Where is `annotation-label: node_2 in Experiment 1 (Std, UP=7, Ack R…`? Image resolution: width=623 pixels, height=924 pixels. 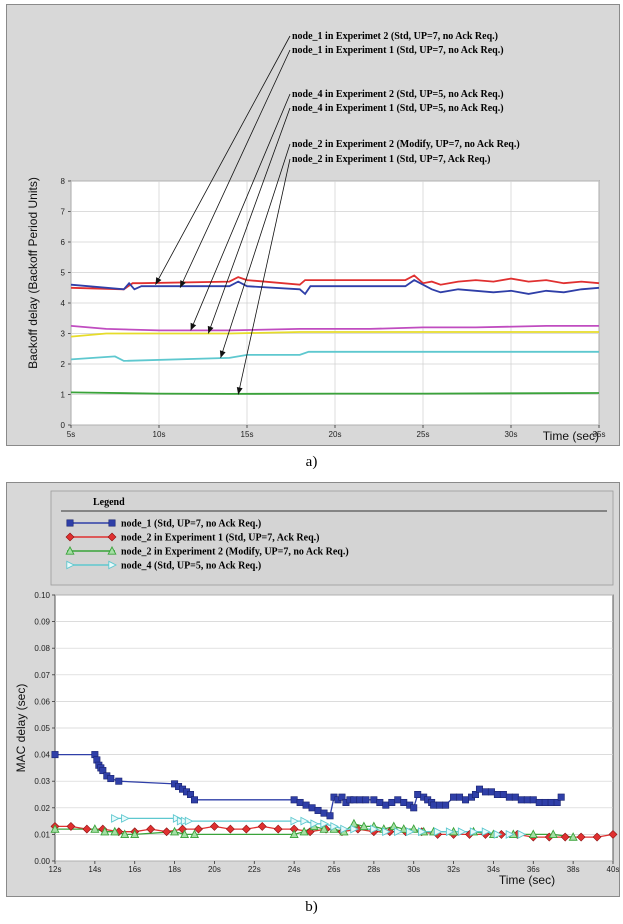 annotation-label: node_2 in Experiment 1 (Std, UP=7, Ack R… is located at coordinates (391, 159).